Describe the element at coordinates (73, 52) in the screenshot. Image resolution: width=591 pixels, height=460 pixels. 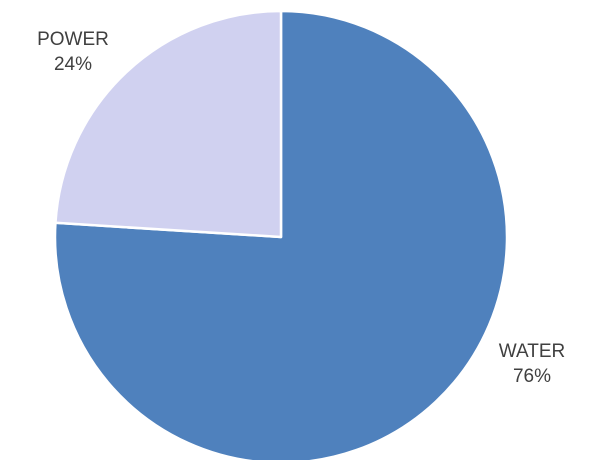
I see `data-label-power: POWER 24%` at that location.